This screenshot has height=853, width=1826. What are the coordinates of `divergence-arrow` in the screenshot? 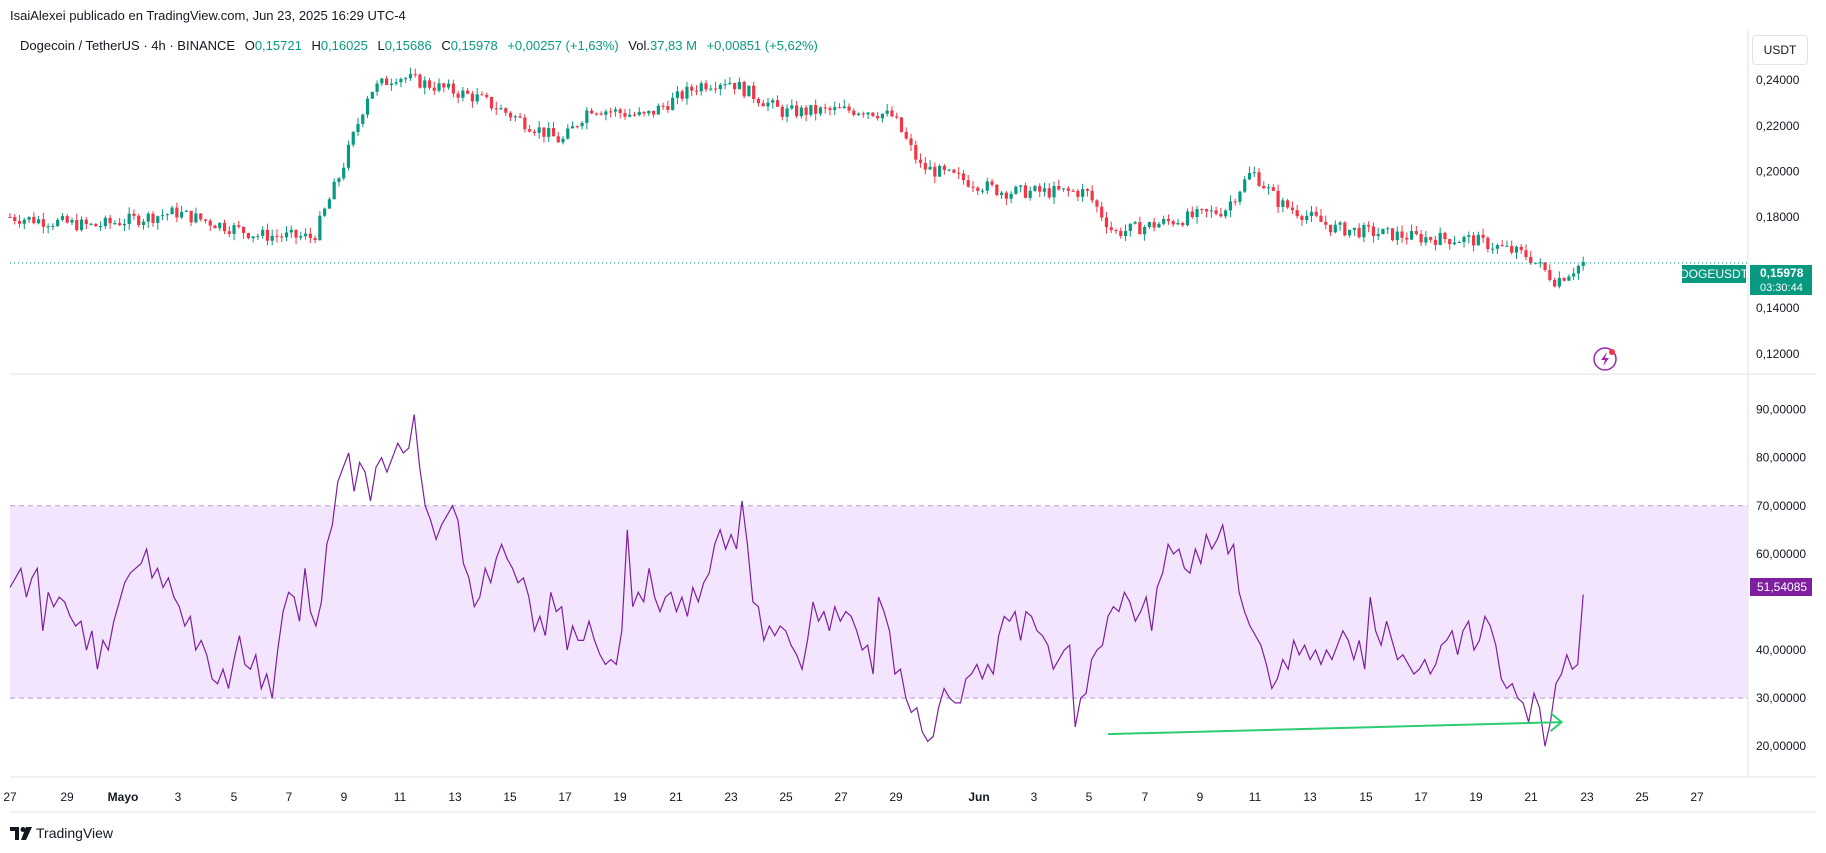 It's located at (1335, 724).